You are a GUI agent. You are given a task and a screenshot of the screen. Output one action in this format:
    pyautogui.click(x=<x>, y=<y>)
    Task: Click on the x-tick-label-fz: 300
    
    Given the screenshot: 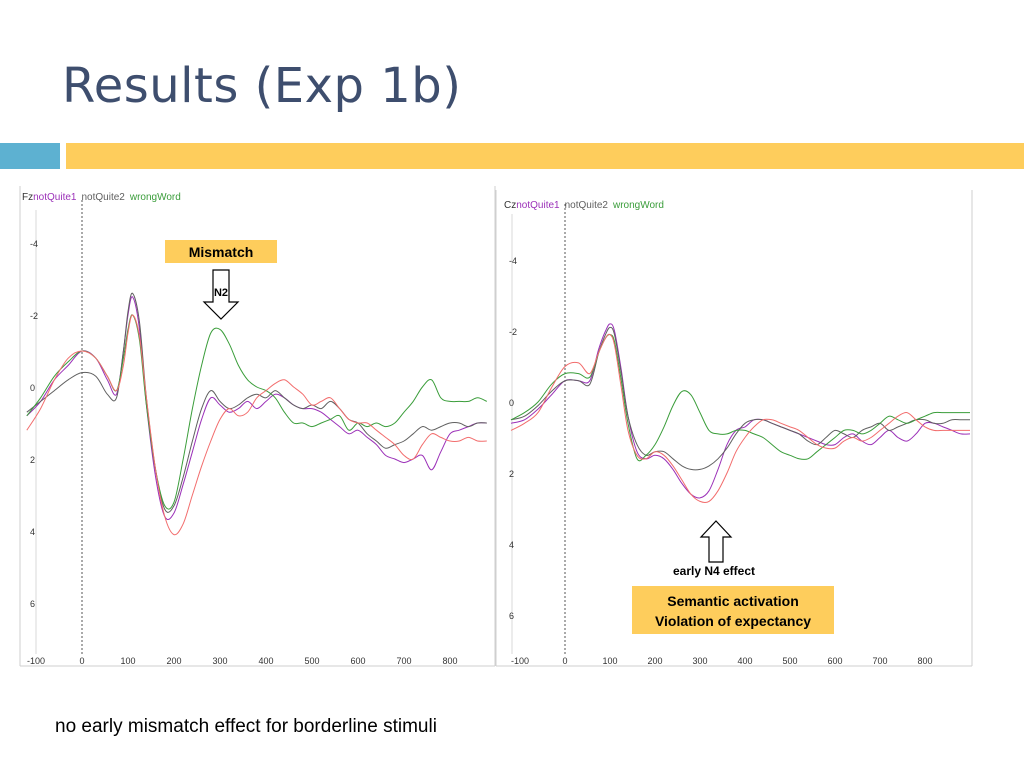 What is the action you would take?
    pyautogui.click(x=219, y=661)
    